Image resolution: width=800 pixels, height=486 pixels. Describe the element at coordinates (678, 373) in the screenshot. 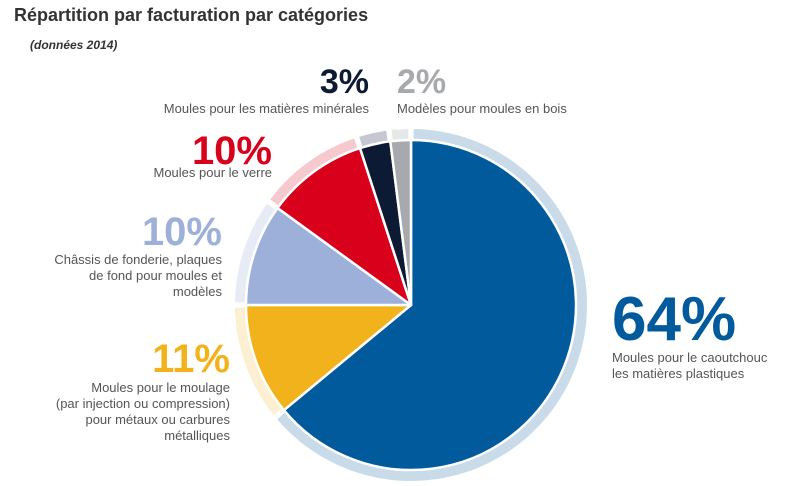

I see `slice-category-label-1: les matières plastiques` at that location.